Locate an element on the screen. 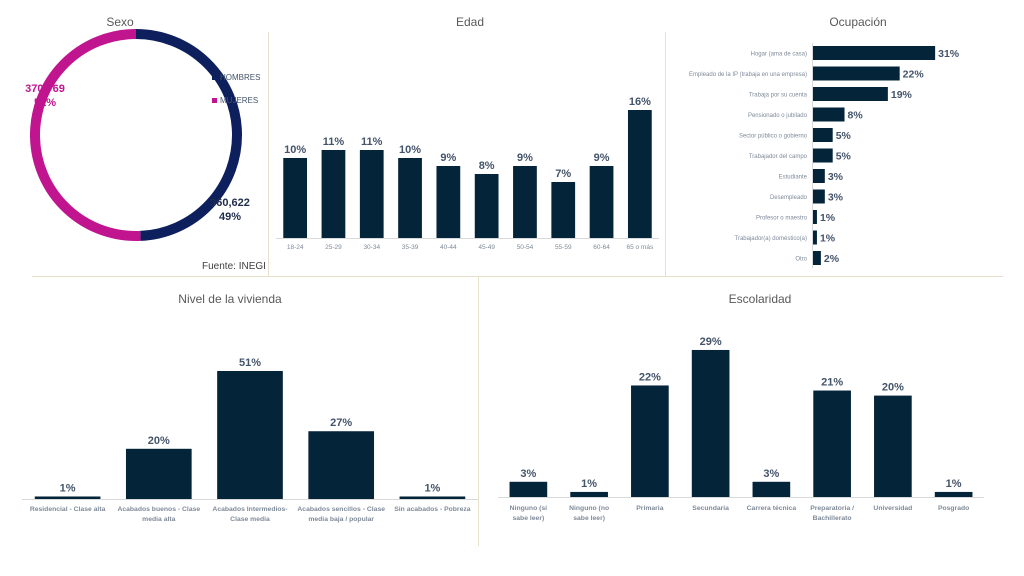  divider-sexo-edad is located at coordinates (268, 154).